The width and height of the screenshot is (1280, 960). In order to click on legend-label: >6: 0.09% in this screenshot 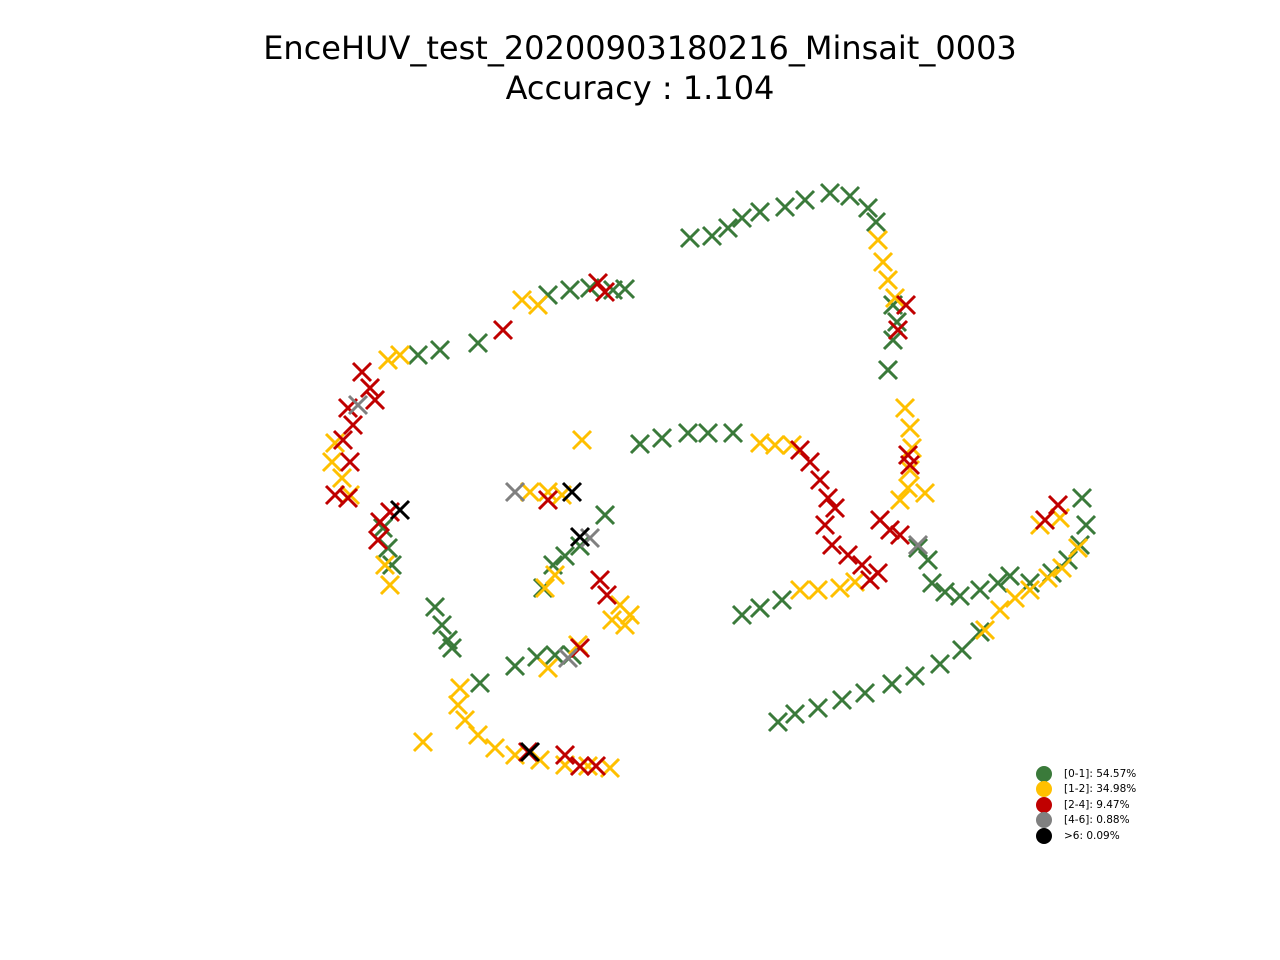, I will do `click(1092, 835)`.